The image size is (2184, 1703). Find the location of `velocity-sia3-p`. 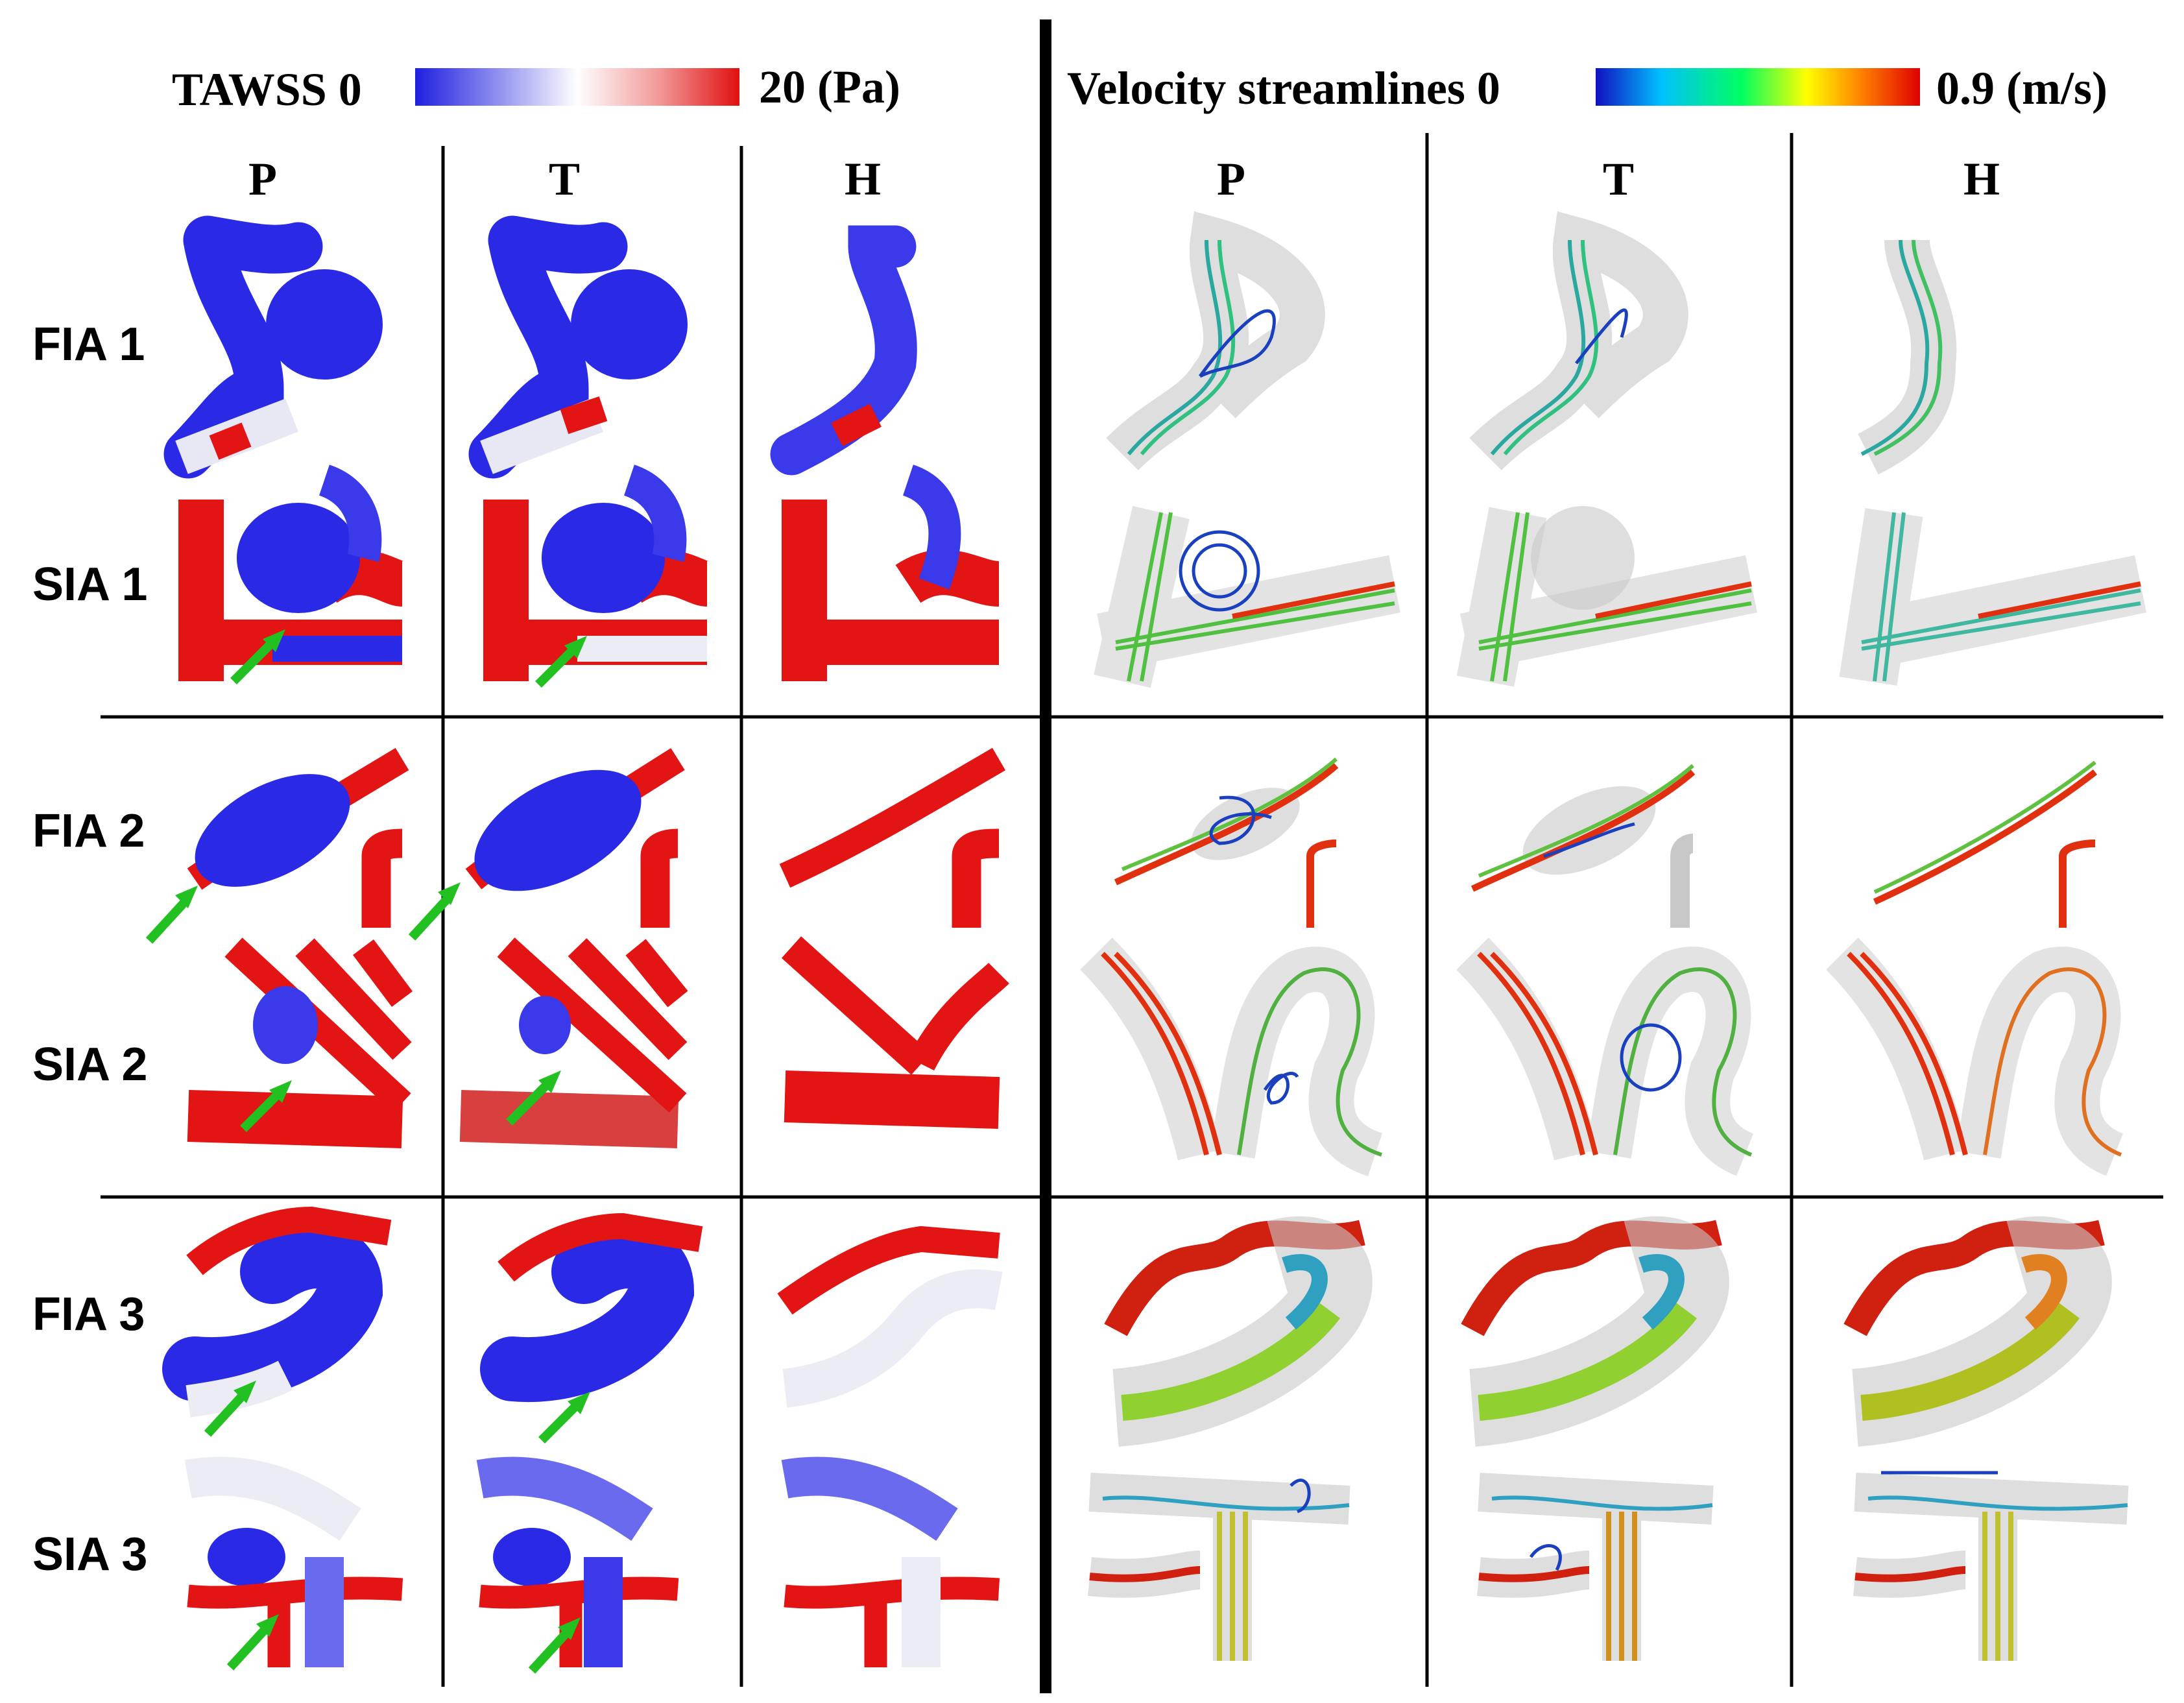

velocity-sia3-p is located at coordinates (1219, 1567).